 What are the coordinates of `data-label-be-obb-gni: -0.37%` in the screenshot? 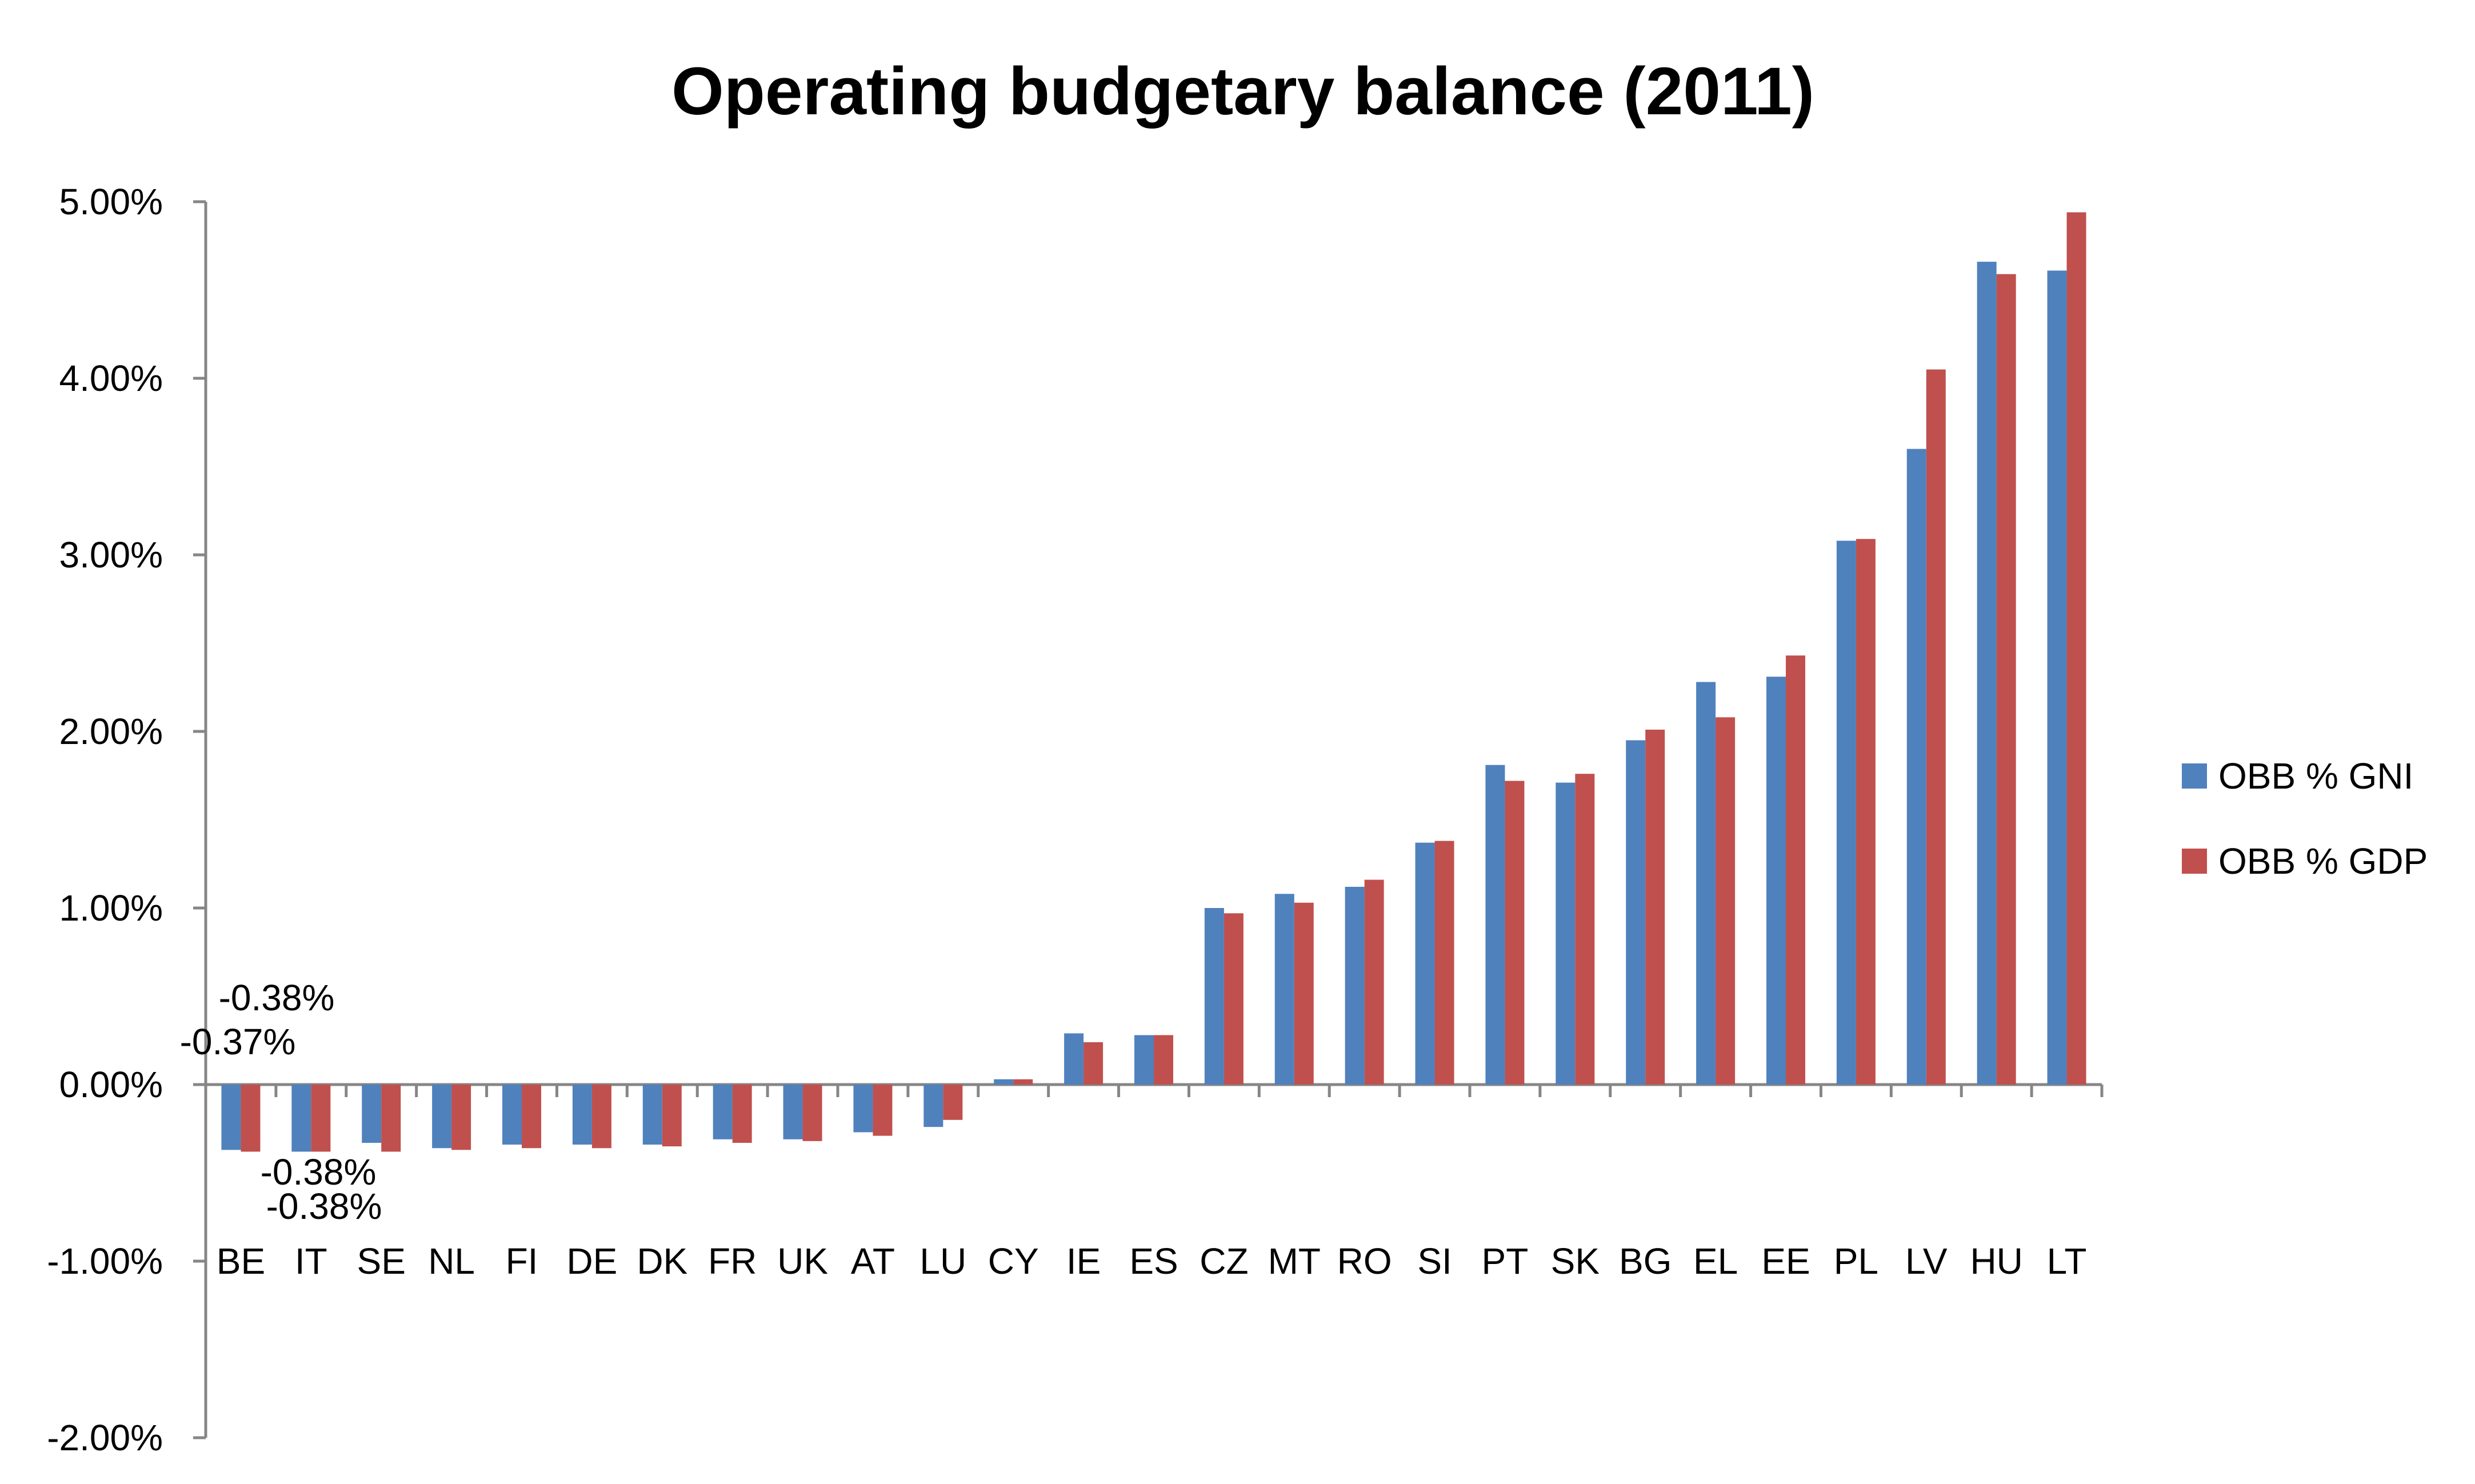 It's located at (238, 1041).